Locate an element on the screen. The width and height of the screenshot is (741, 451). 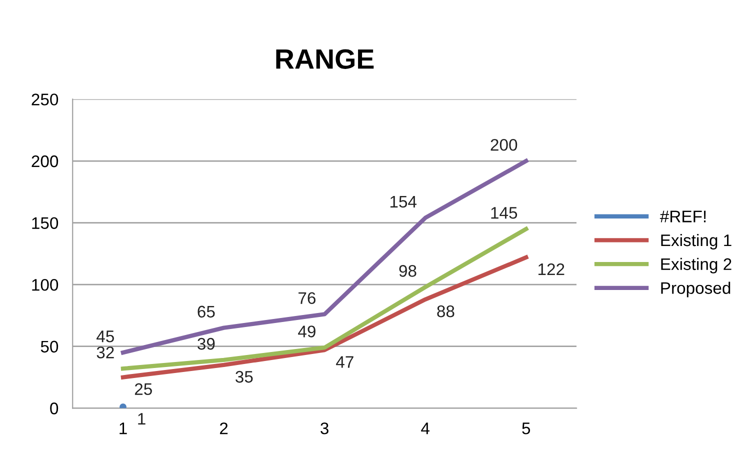
x-tick-label: 1 is located at coordinates (123, 428).